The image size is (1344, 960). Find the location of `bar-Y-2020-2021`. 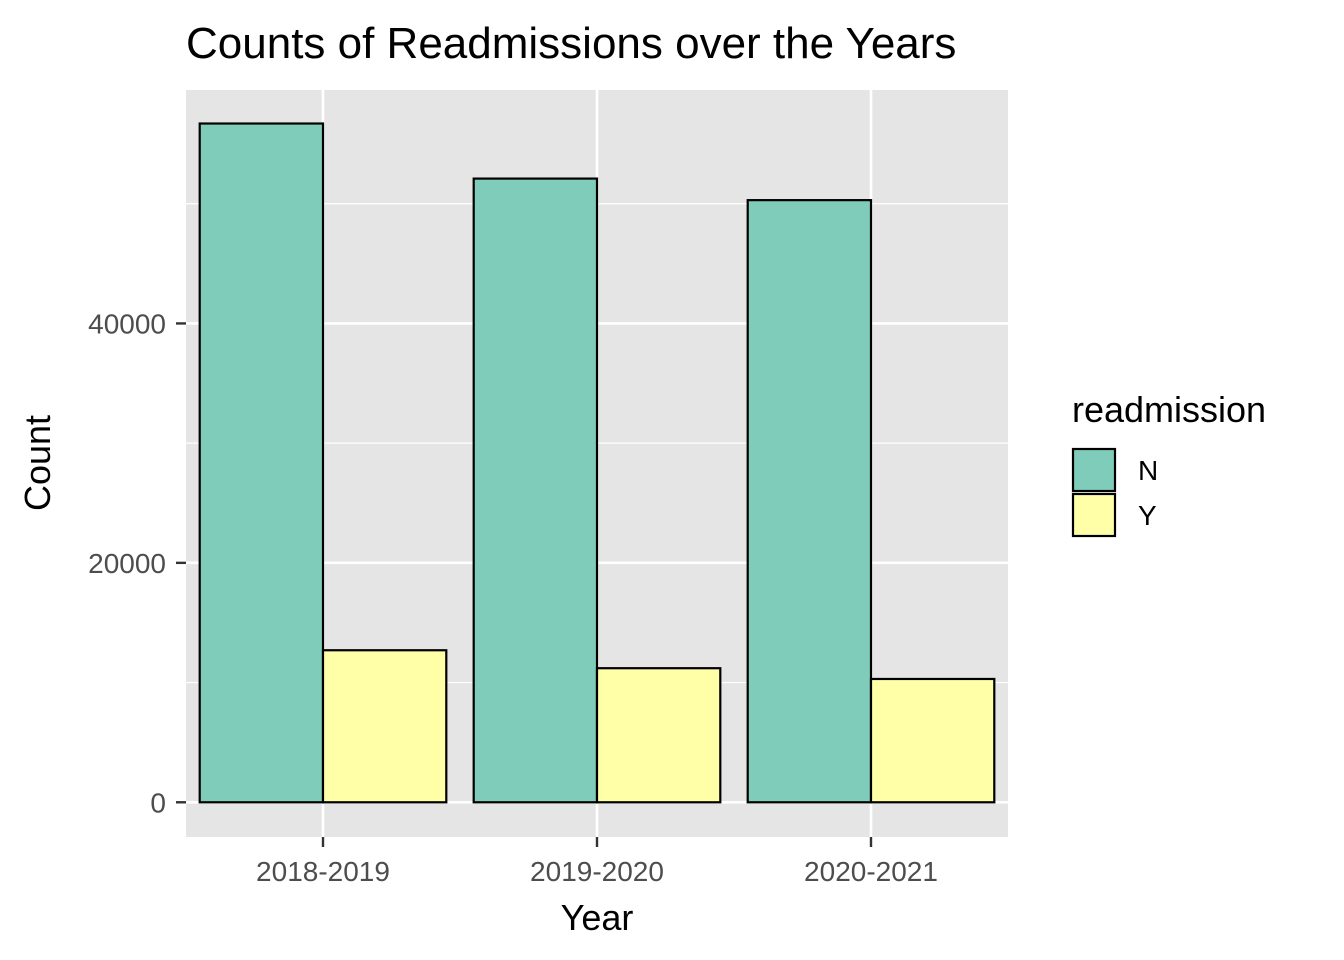

bar-Y-2020-2021 is located at coordinates (932, 740).